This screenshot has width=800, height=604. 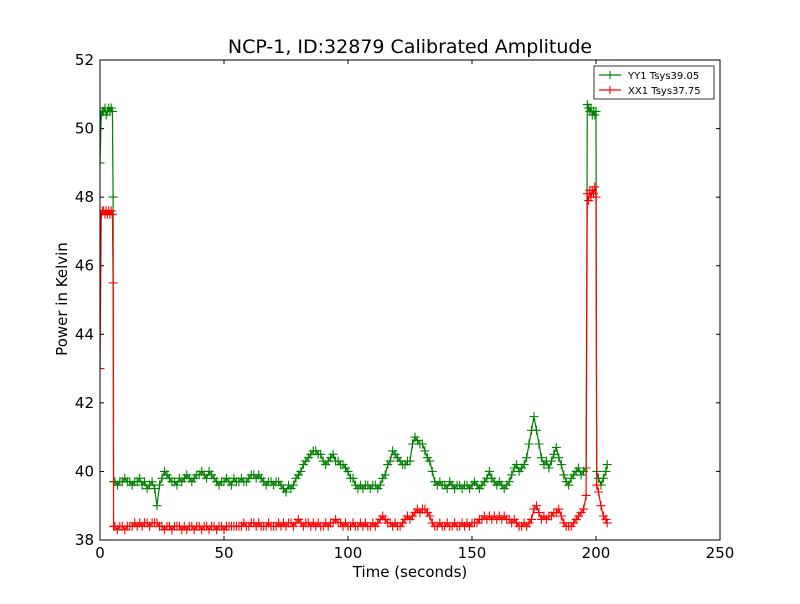 What do you see at coordinates (84, 197) in the screenshot?
I see `y-tick-label: 48` at bounding box center [84, 197].